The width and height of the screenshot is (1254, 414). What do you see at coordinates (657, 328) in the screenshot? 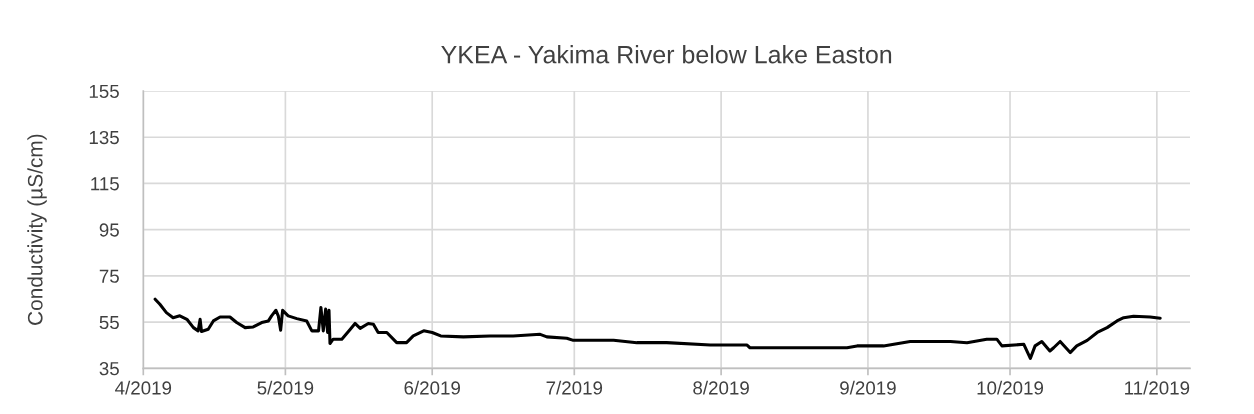
I see `line-series` at bounding box center [657, 328].